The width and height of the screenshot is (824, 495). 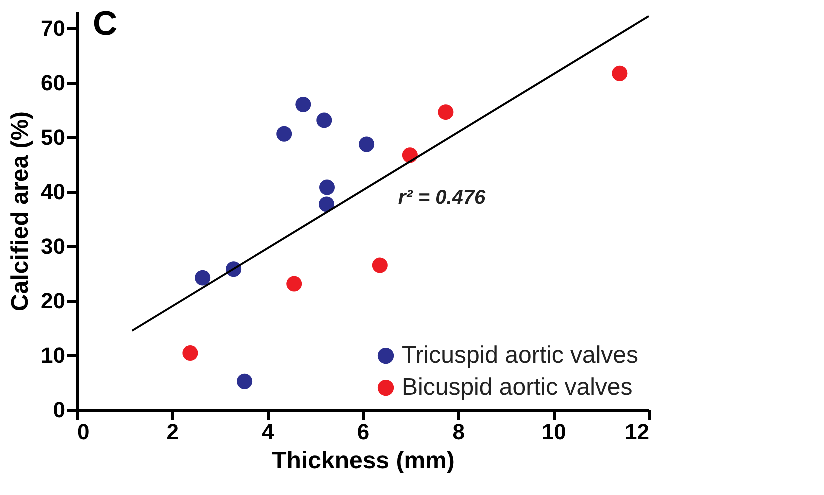 I want to click on annotation: r² = 0.476, so click(x=442, y=198).